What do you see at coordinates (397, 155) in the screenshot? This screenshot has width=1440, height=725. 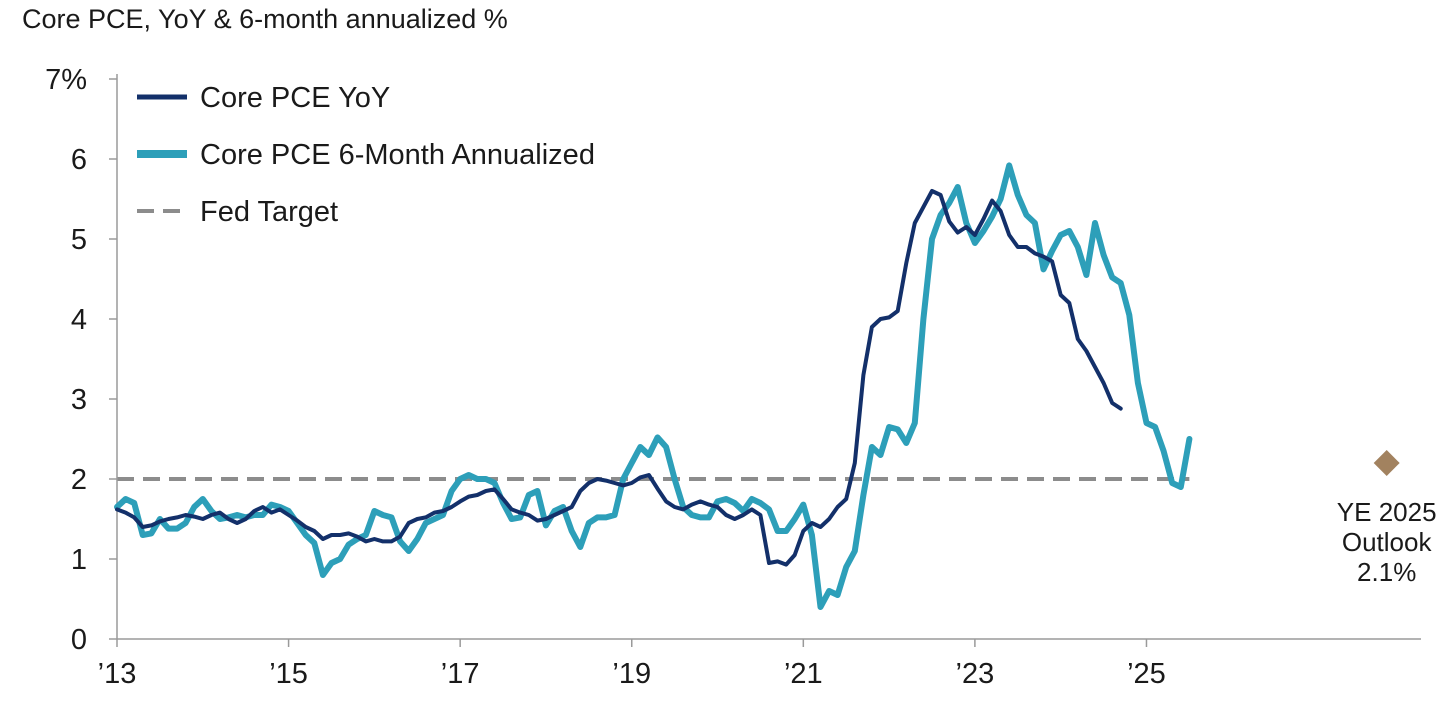 I see `legend-label: Core PCE 6-Month Annualized` at bounding box center [397, 155].